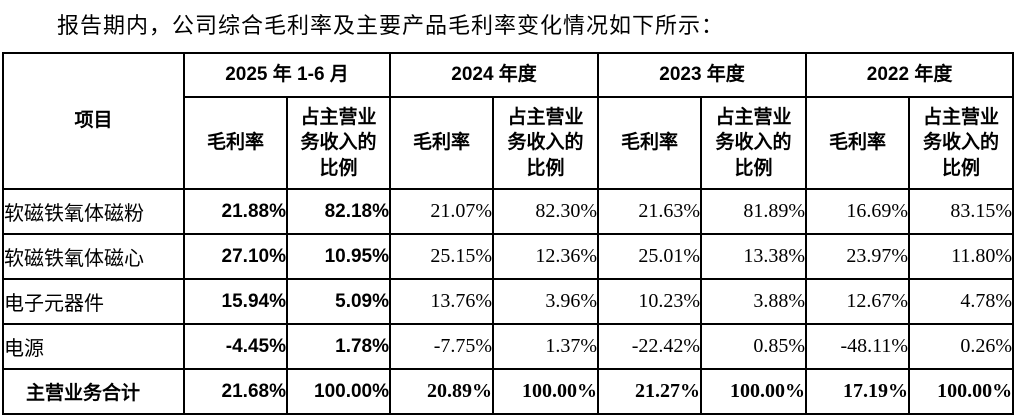 The width and height of the screenshot is (1014, 420). I want to click on margin-value-cell: 17.19%, so click(858, 391).